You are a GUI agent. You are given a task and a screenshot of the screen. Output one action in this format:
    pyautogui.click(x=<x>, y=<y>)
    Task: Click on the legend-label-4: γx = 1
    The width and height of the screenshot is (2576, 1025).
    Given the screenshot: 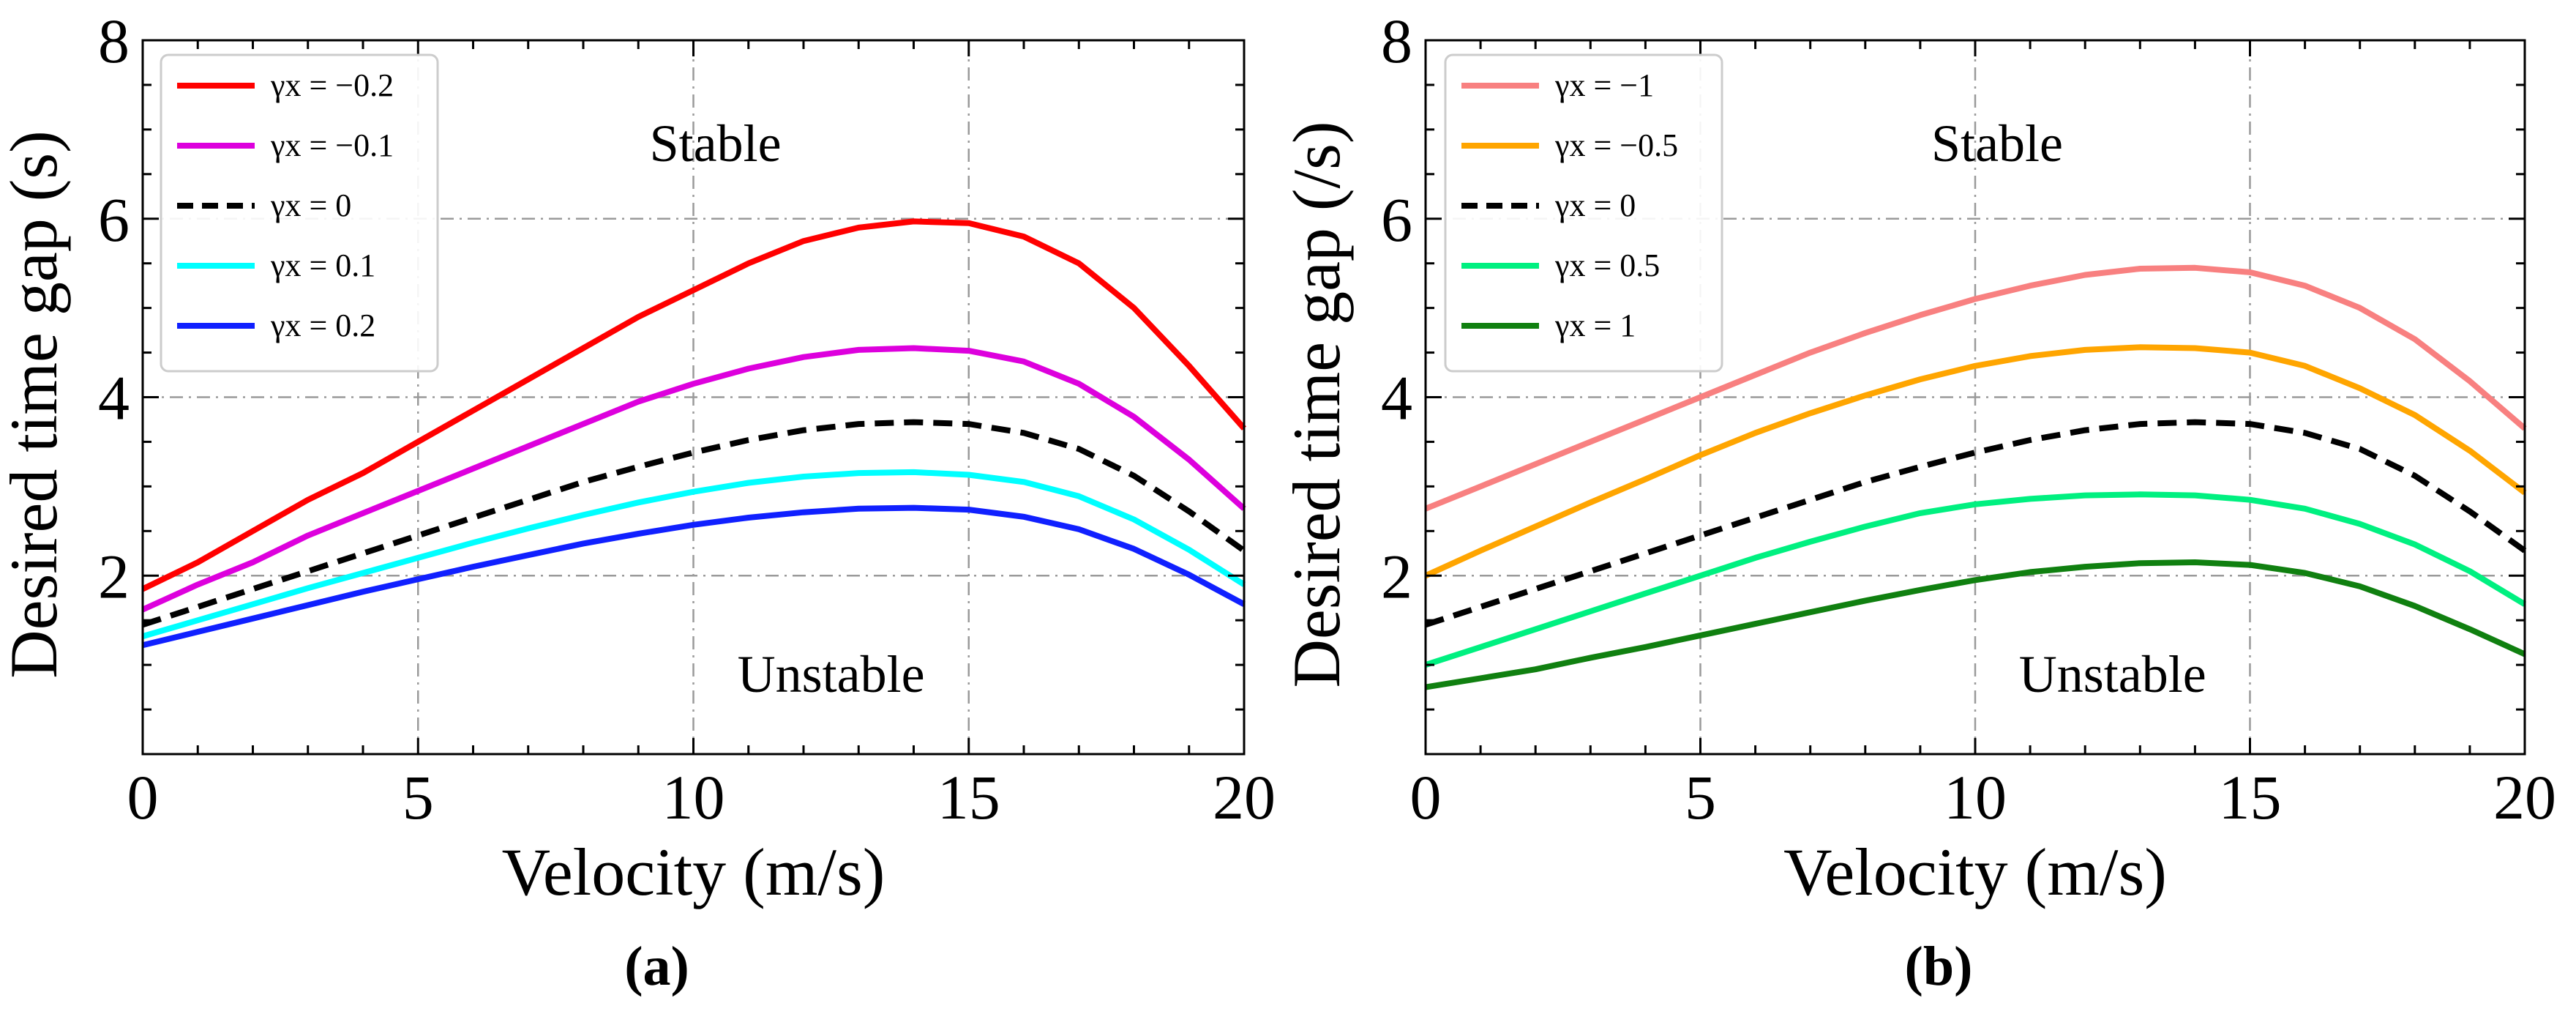 What is the action you would take?
    pyautogui.click(x=1595, y=325)
    